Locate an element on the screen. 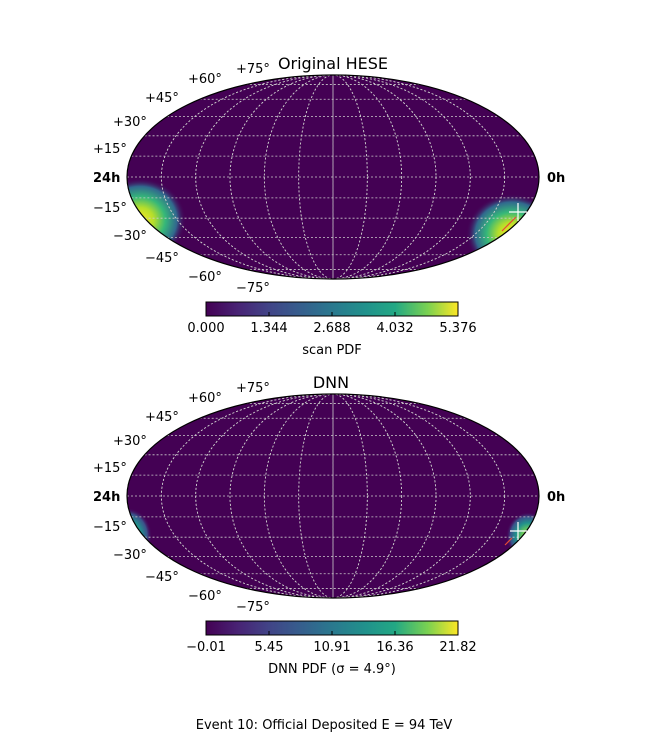 The image size is (648, 756). figure-caption: Event 10: Official Deposited E = 94 TeV is located at coordinates (324, 725).